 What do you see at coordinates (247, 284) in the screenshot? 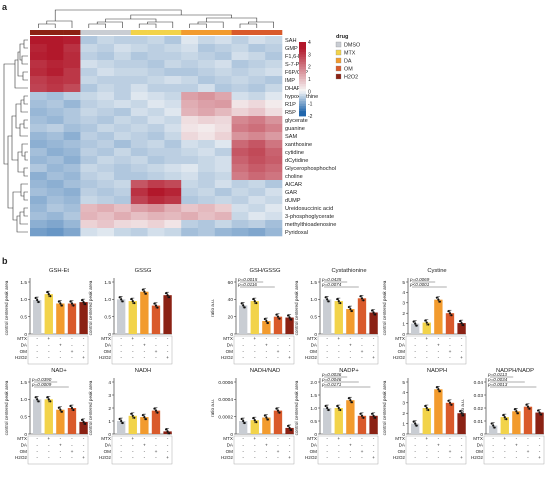
I see `significance-label: p=0.0116` at bounding box center [247, 284].